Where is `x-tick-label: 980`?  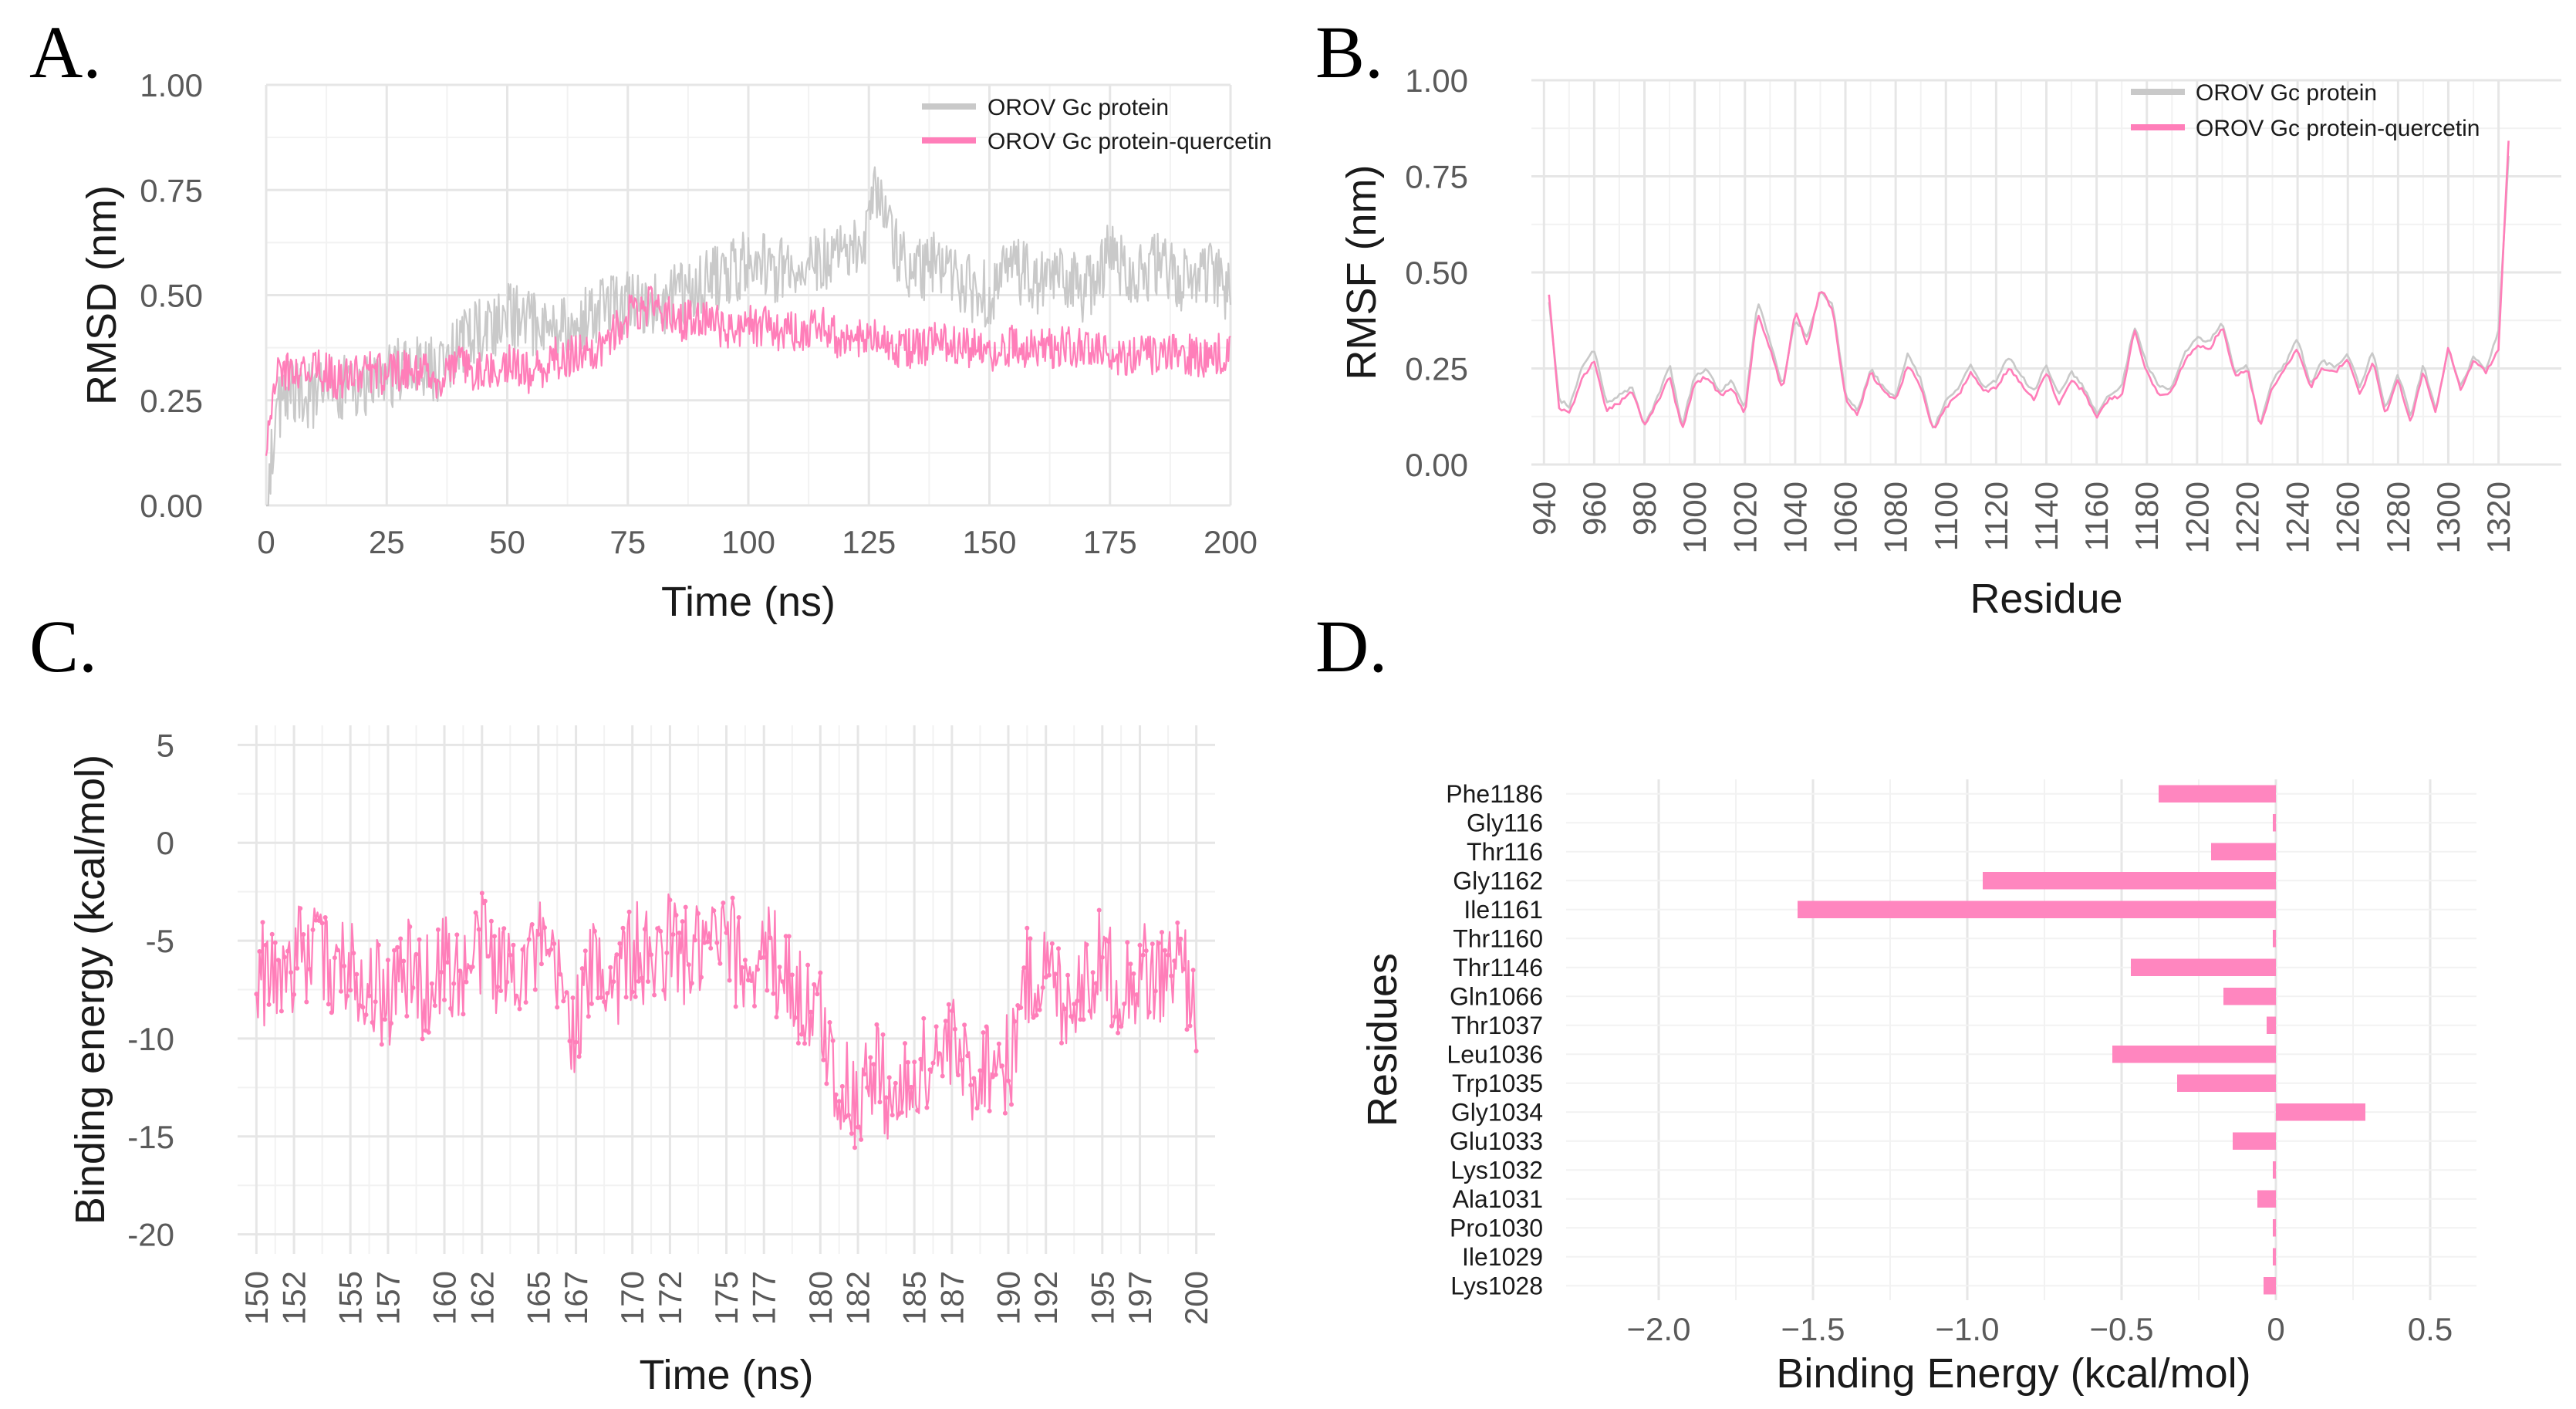
x-tick-label: 980 is located at coordinates (1644, 508).